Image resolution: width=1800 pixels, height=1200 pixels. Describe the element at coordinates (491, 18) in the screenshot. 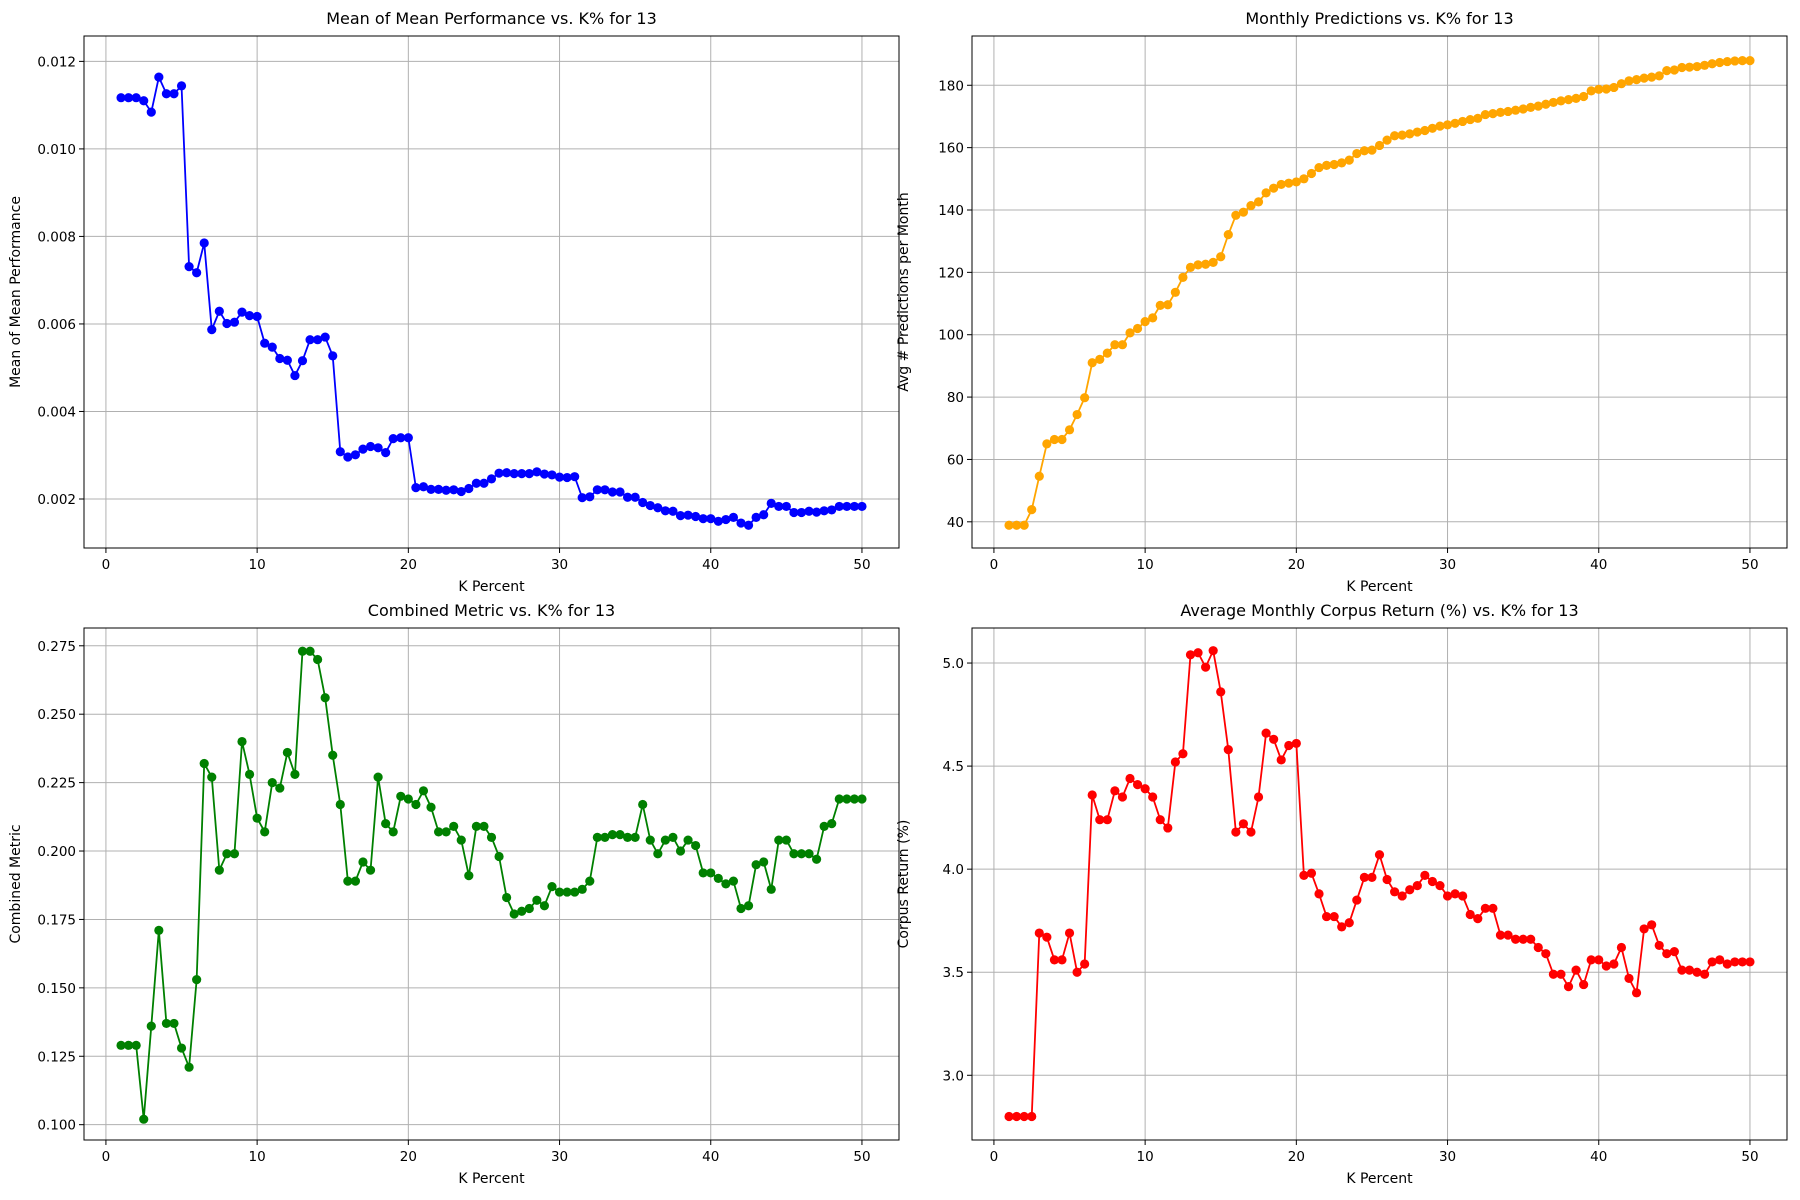

I see `chart-title: Mean of Mean Performance vs. K% for 13` at that location.